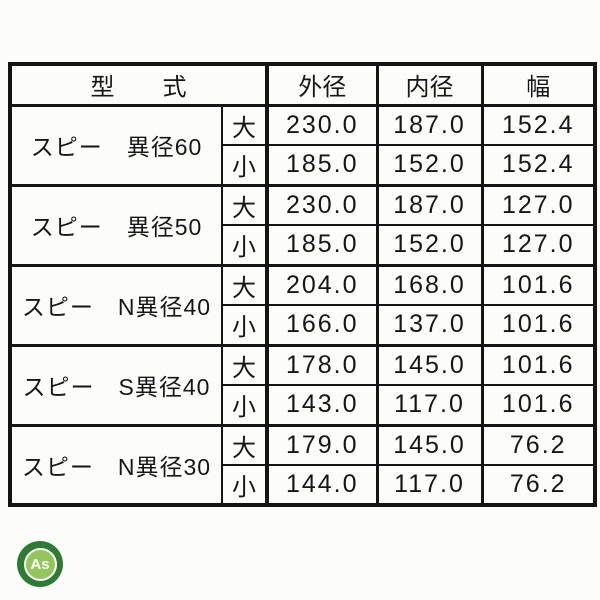 This screenshot has height=600, width=600. I want to click on col-header-inner-diameter: 内径, so click(429, 85).